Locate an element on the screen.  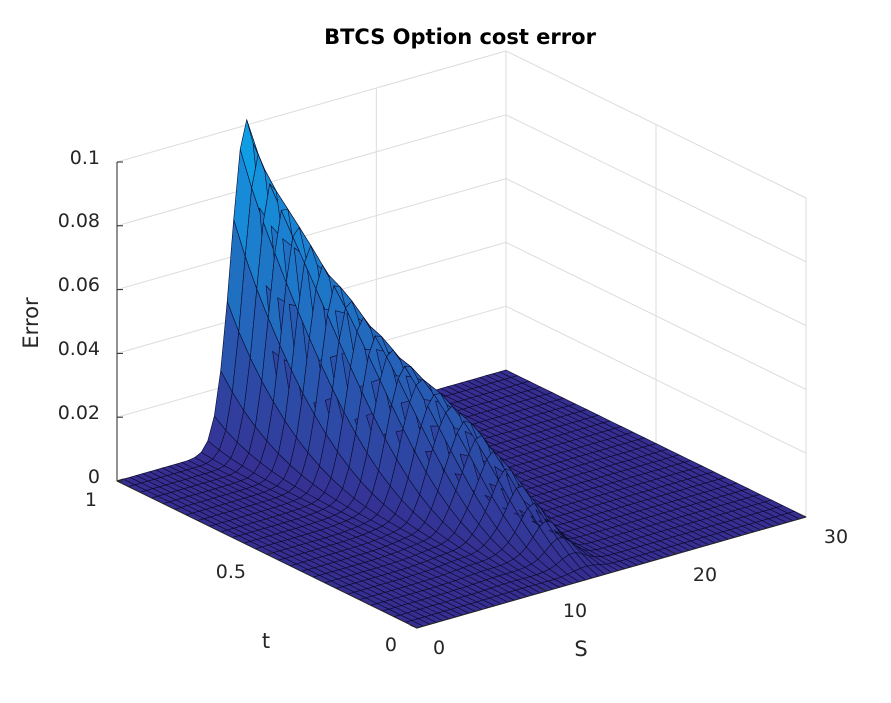
t-tick-labels: 1 0.5 0 is located at coordinates (241, 572).